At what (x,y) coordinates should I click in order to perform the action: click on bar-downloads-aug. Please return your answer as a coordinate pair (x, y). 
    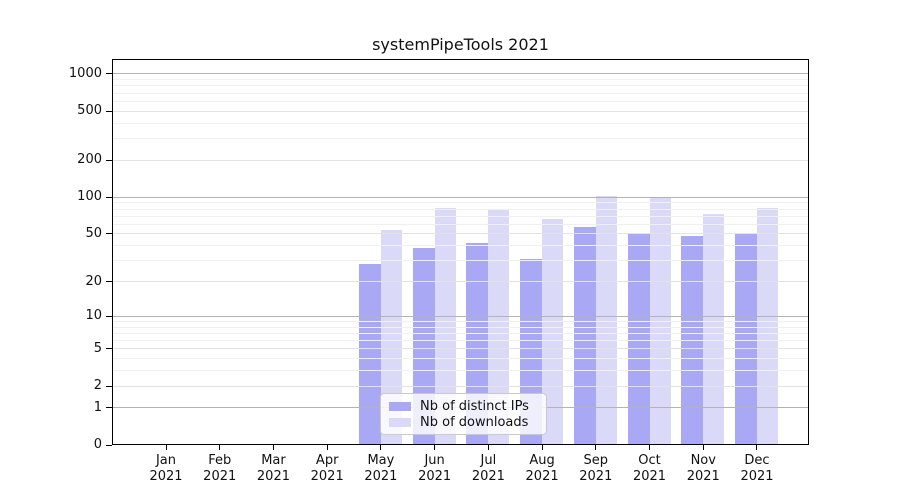
    Looking at the image, I should click on (553, 332).